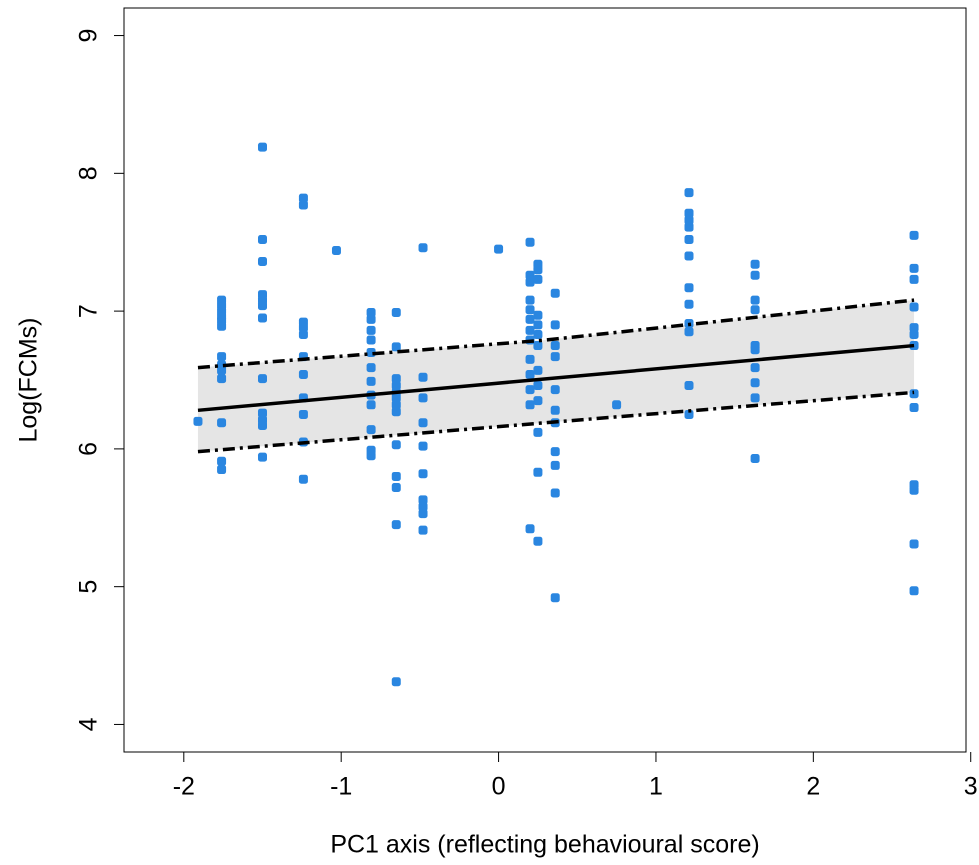  Describe the element at coordinates (29, 379) in the screenshot. I see `y-axis-label: Log(FCMs)` at that location.